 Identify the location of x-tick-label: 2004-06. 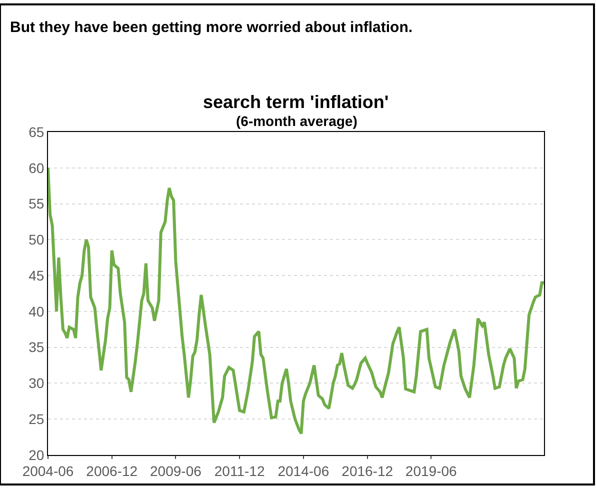
(48, 470).